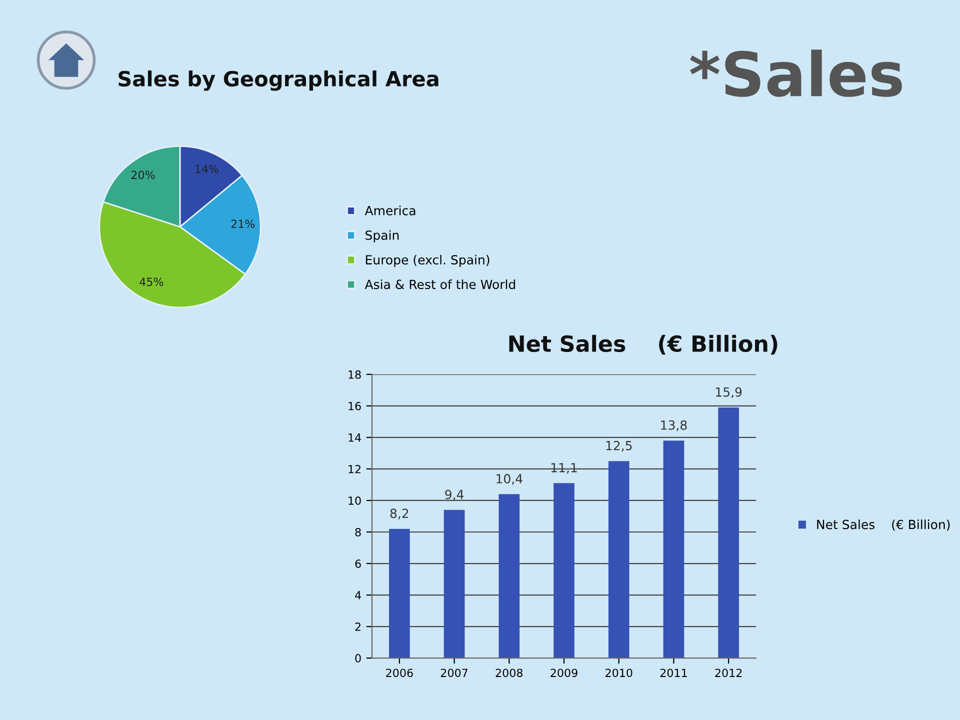 The width and height of the screenshot is (960, 720). I want to click on y-tick-label: 18, so click(354, 374).